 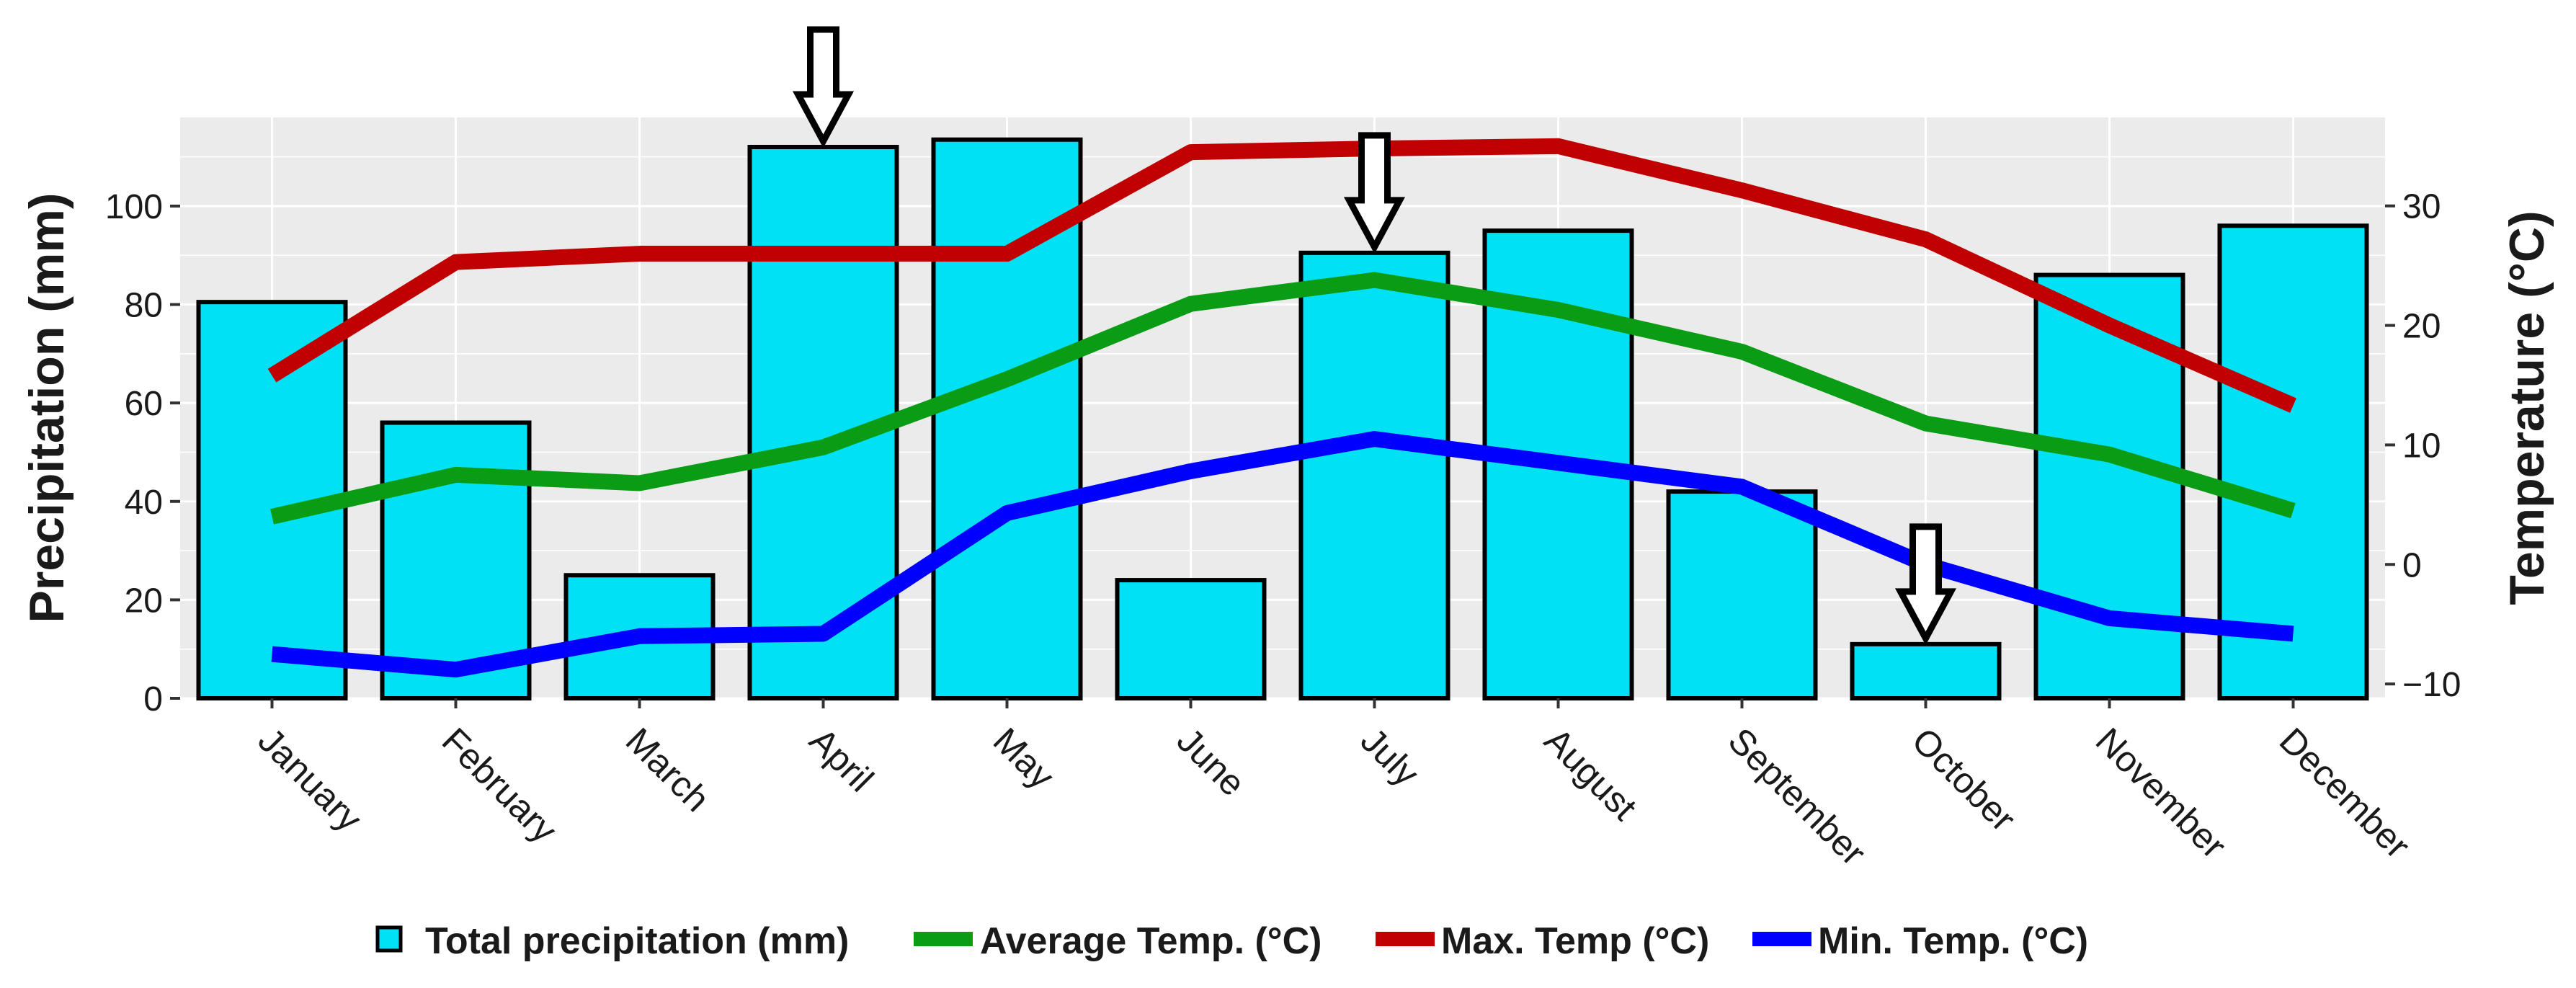 I want to click on x-tick-label-march: March, so click(x=668, y=769).